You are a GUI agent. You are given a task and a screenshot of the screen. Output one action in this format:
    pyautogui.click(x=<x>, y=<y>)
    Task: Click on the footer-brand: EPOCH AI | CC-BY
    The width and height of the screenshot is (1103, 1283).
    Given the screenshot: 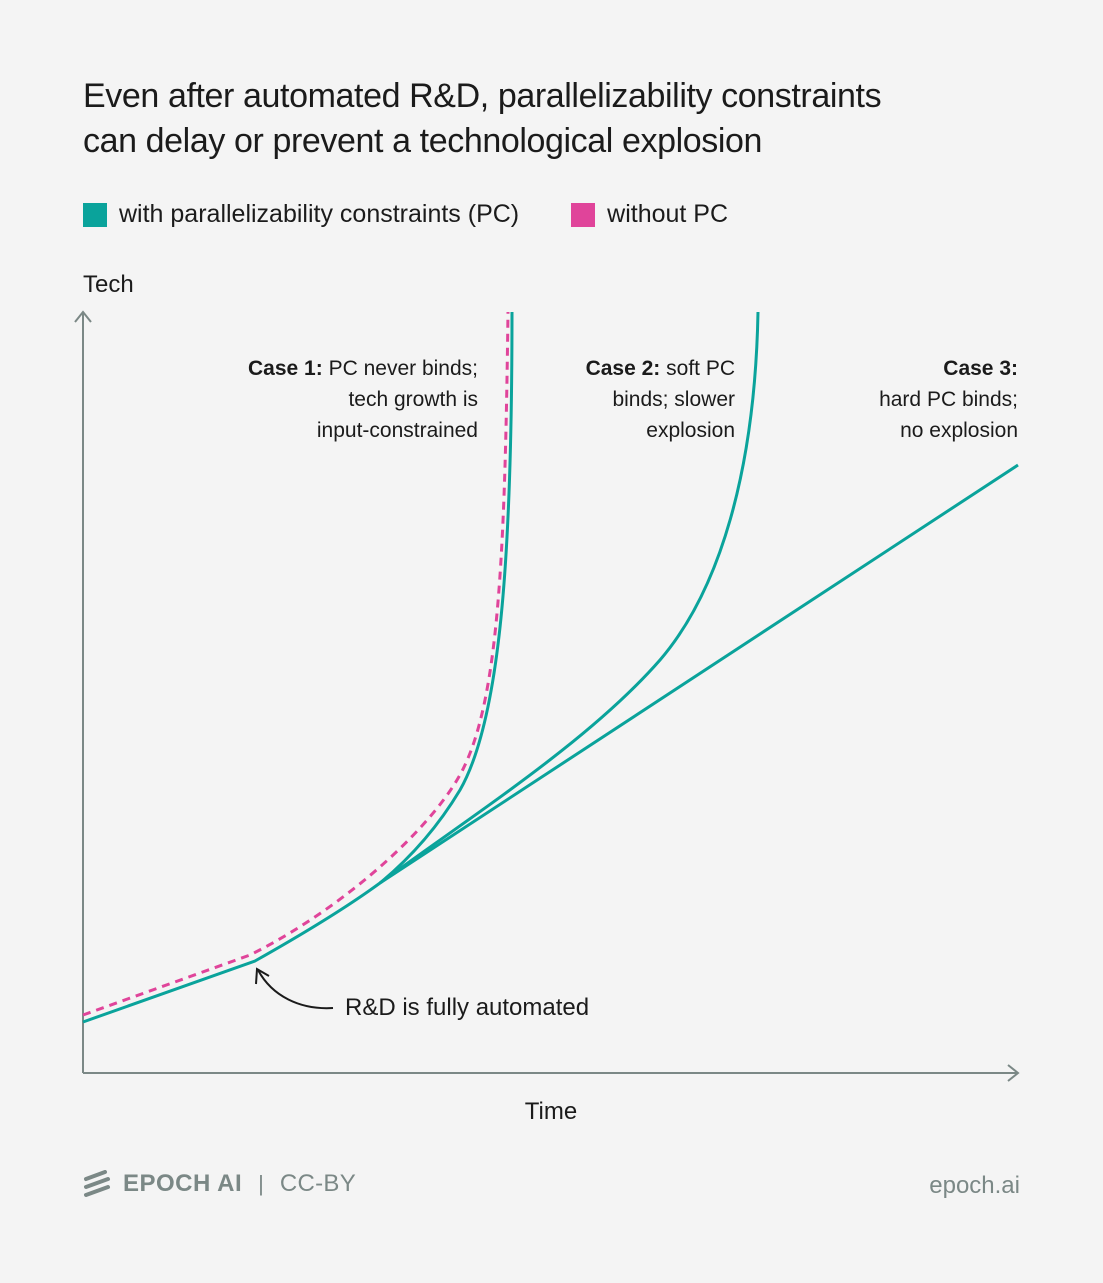 What is the action you would take?
    pyautogui.click(x=219, y=1184)
    